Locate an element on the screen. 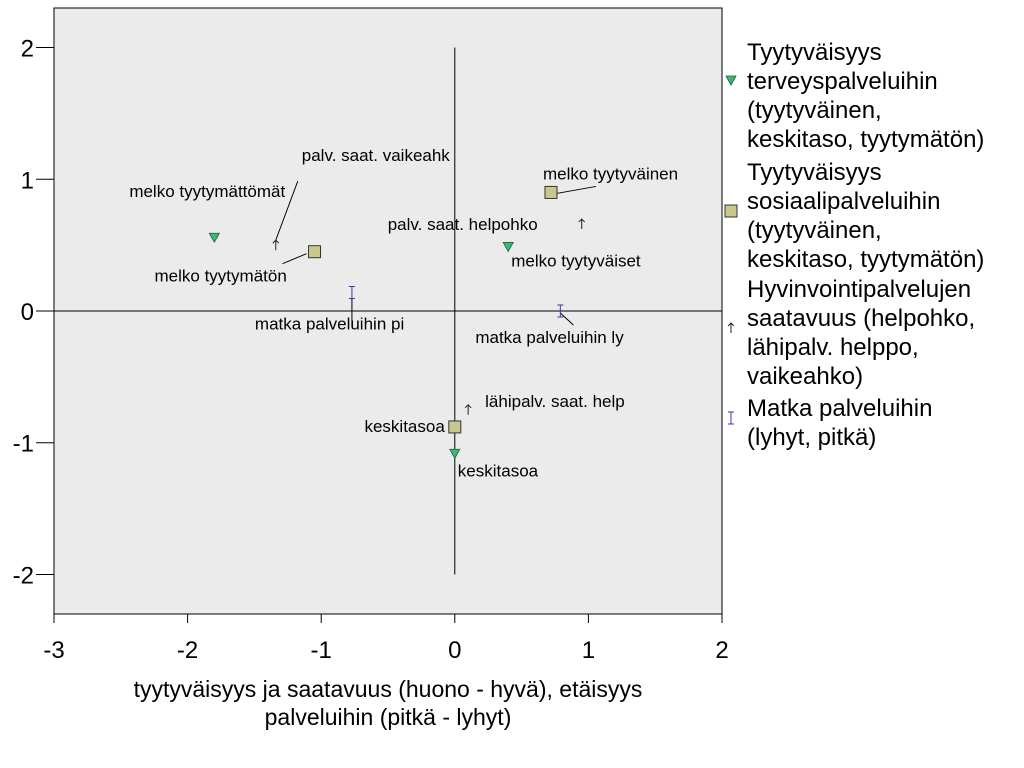  x-tick-label: 0 is located at coordinates (454, 650).